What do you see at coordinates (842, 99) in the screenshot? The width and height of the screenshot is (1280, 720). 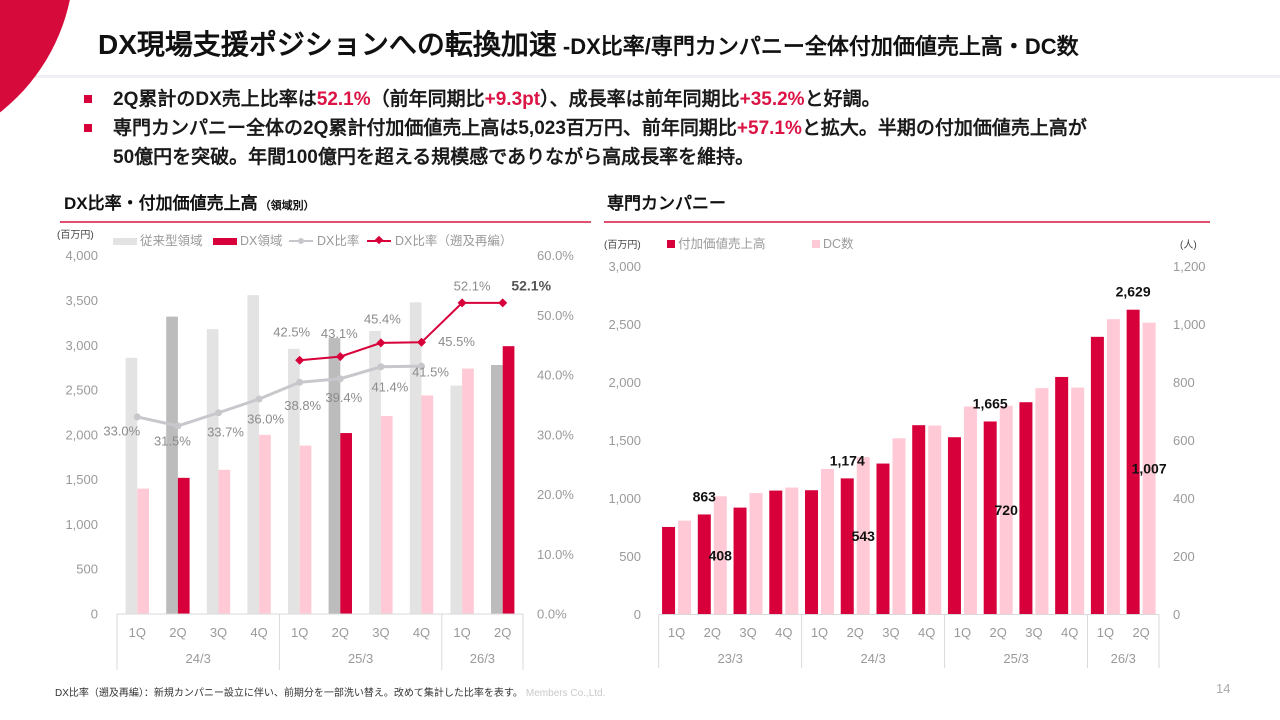 I see `bullet-text: と好調。` at bounding box center [842, 99].